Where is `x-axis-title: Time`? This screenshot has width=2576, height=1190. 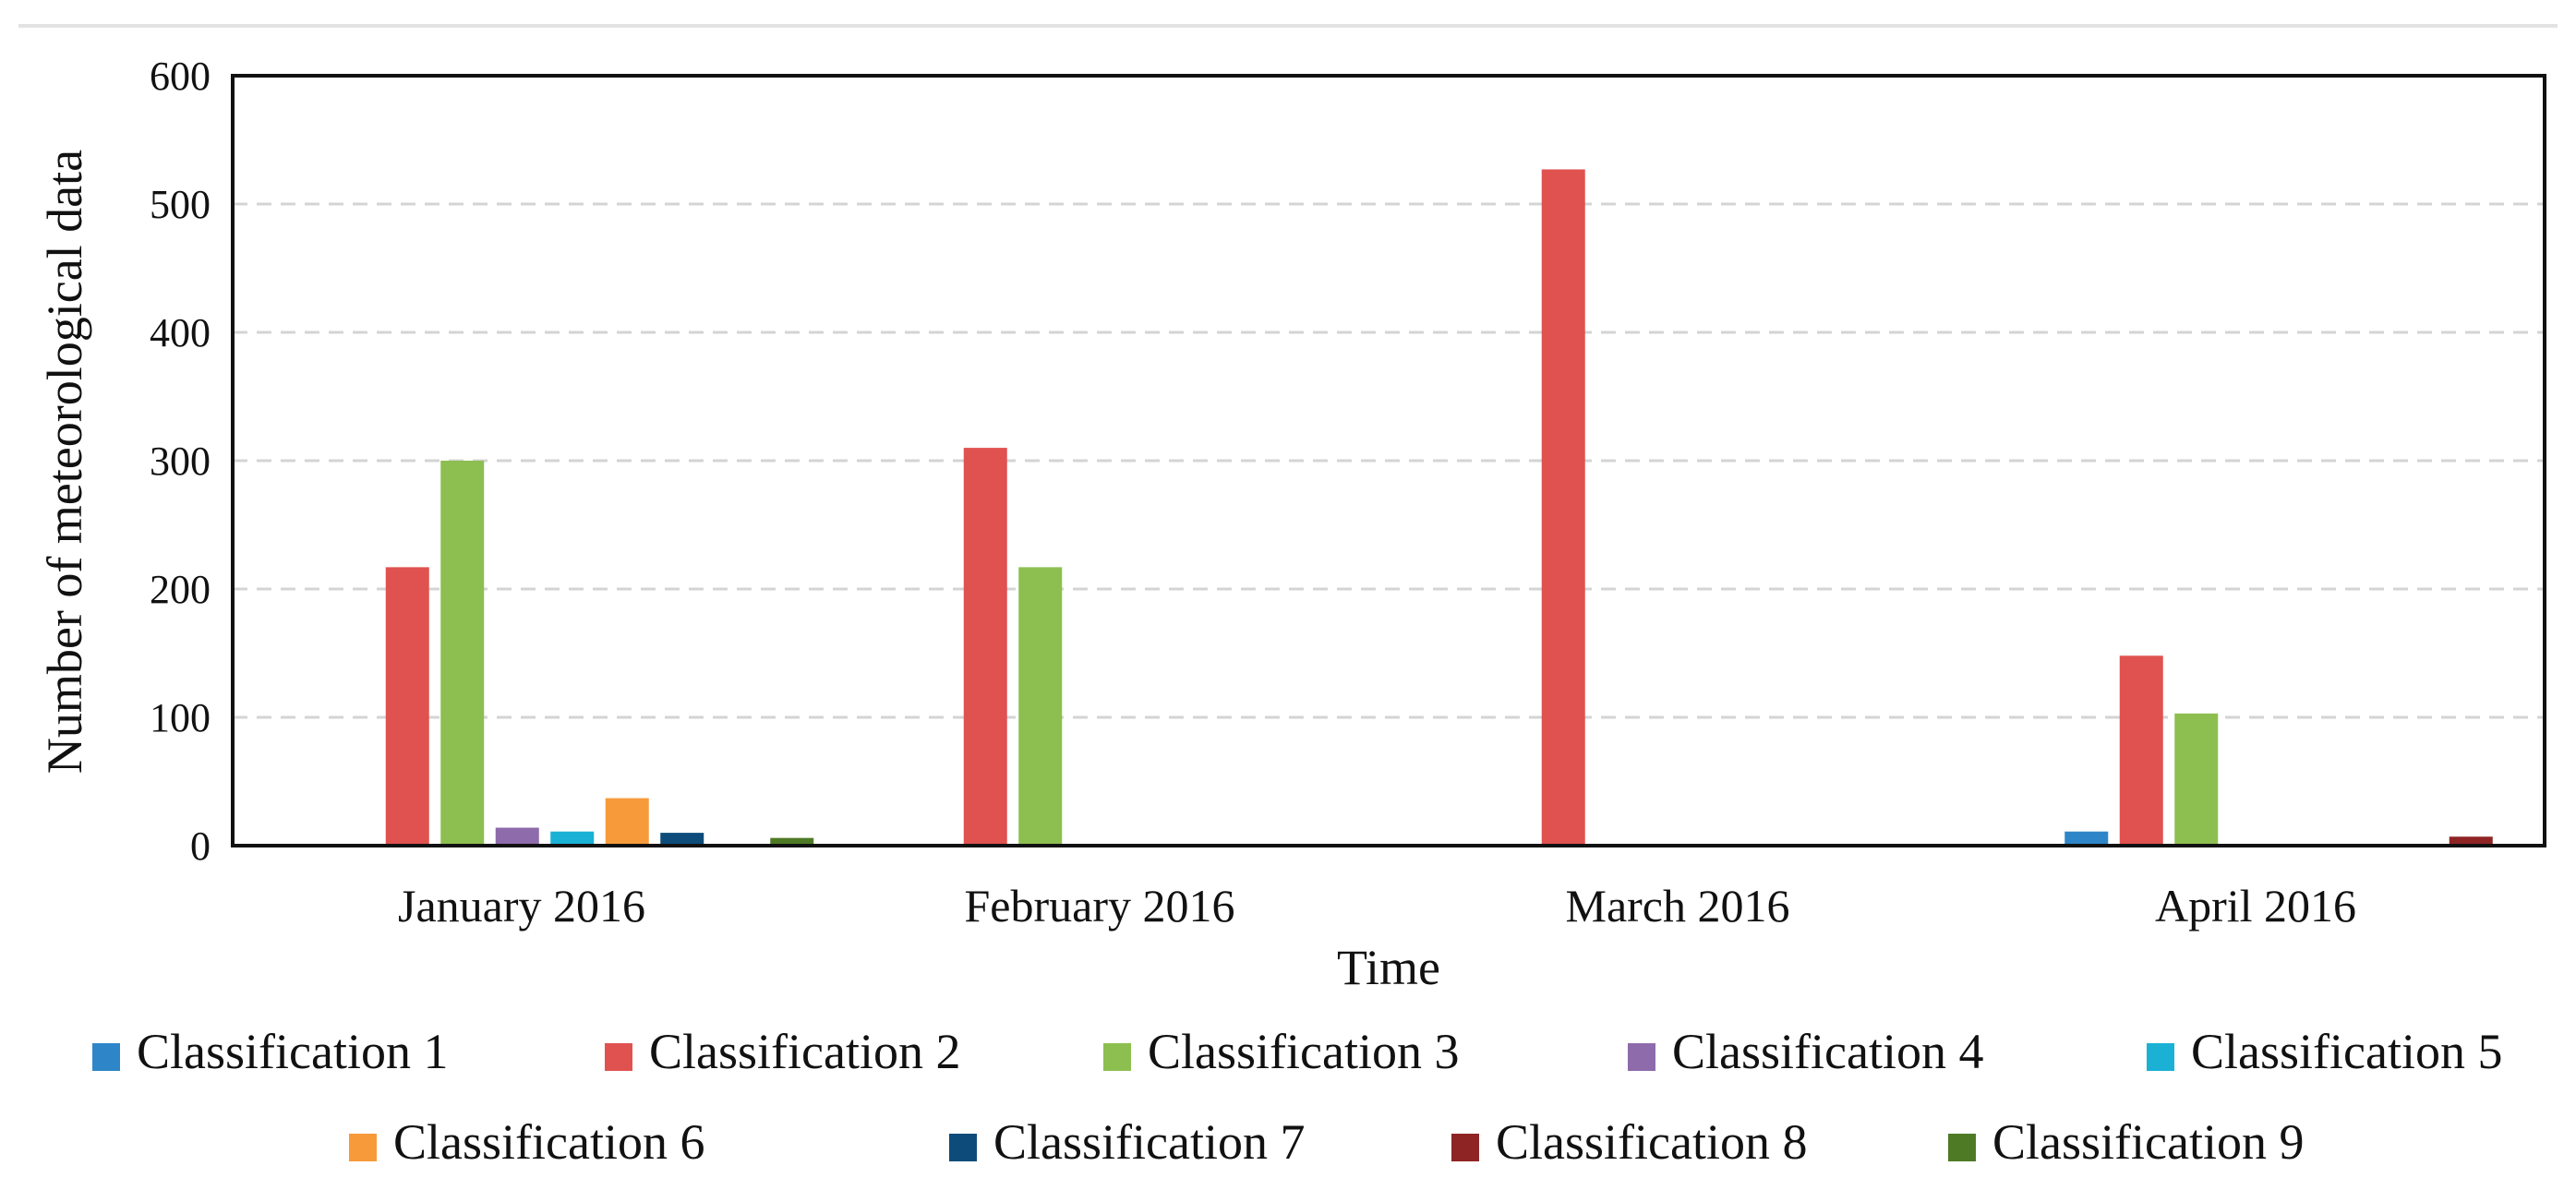 x-axis-title: Time is located at coordinates (1388, 967).